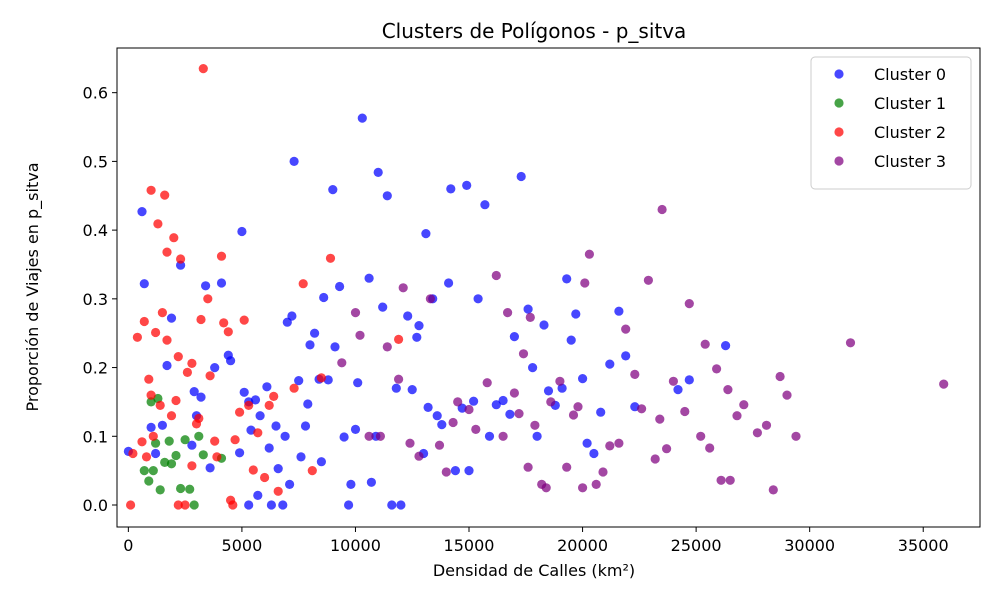 Image resolution: width=1000 pixels, height=600 pixels. I want to click on x-tick-label: 15000, so click(469, 545).